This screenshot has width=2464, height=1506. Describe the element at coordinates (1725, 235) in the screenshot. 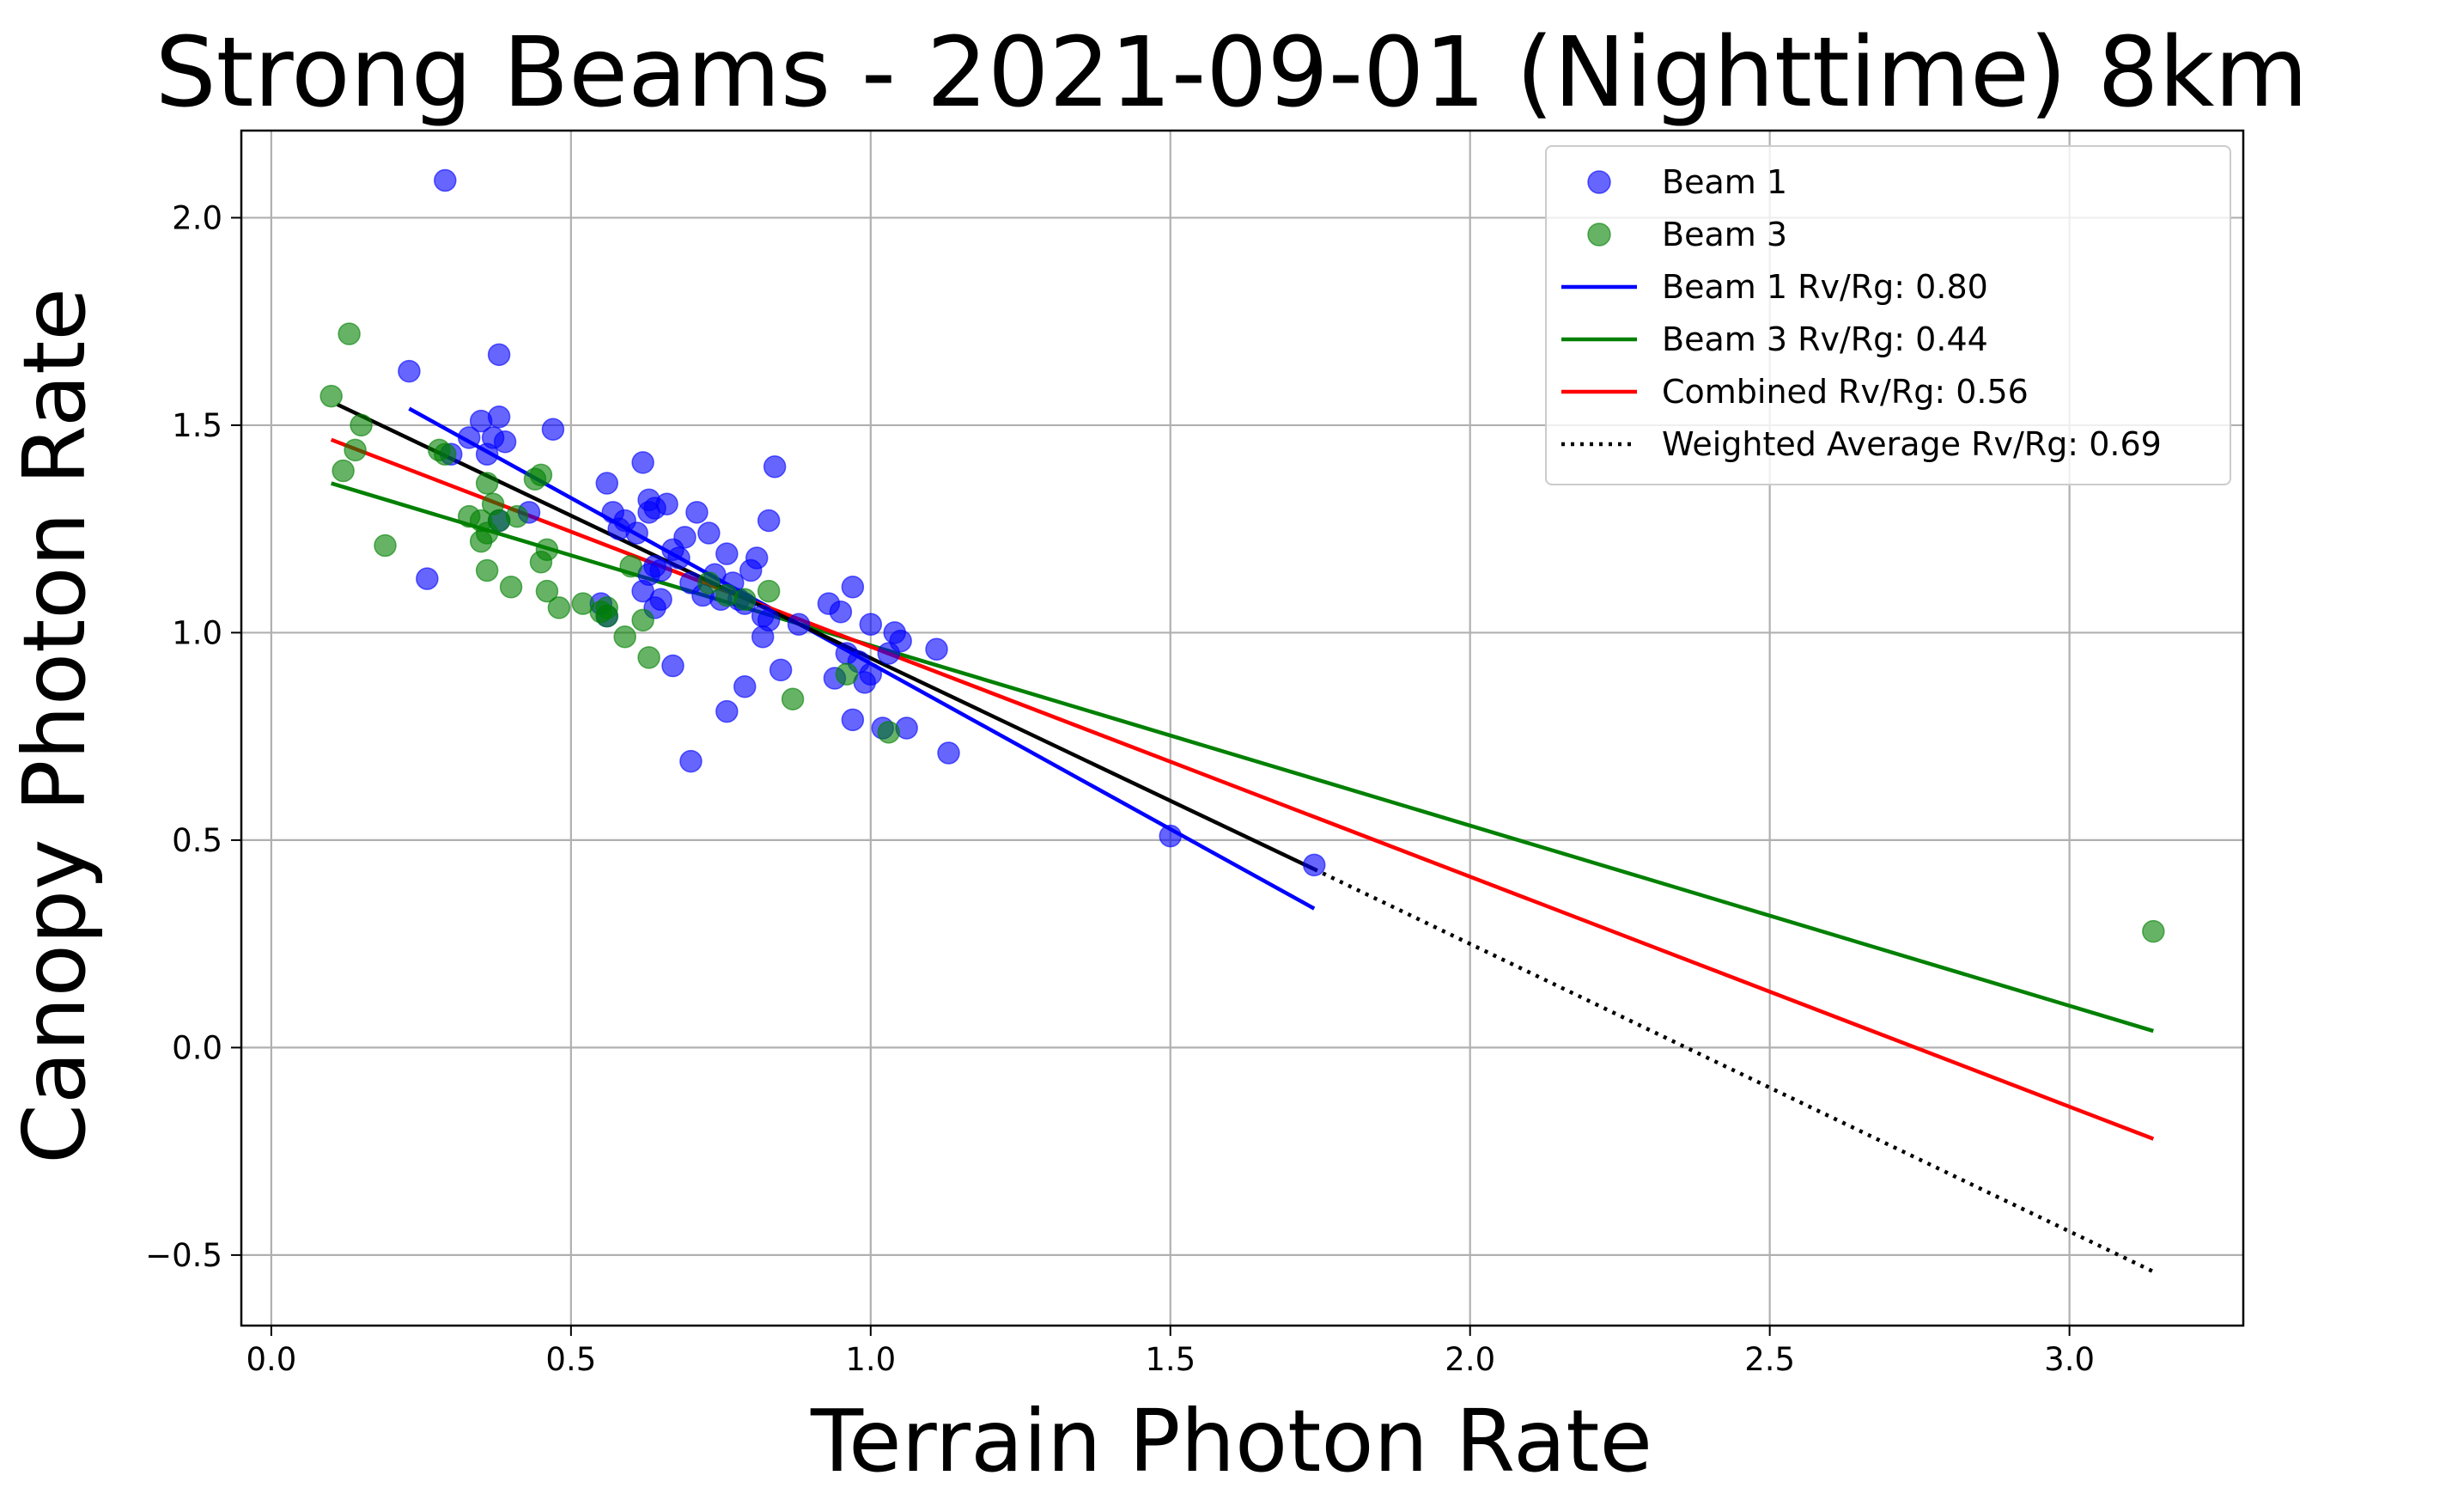

I see `legend-label: Beam 3` at that location.